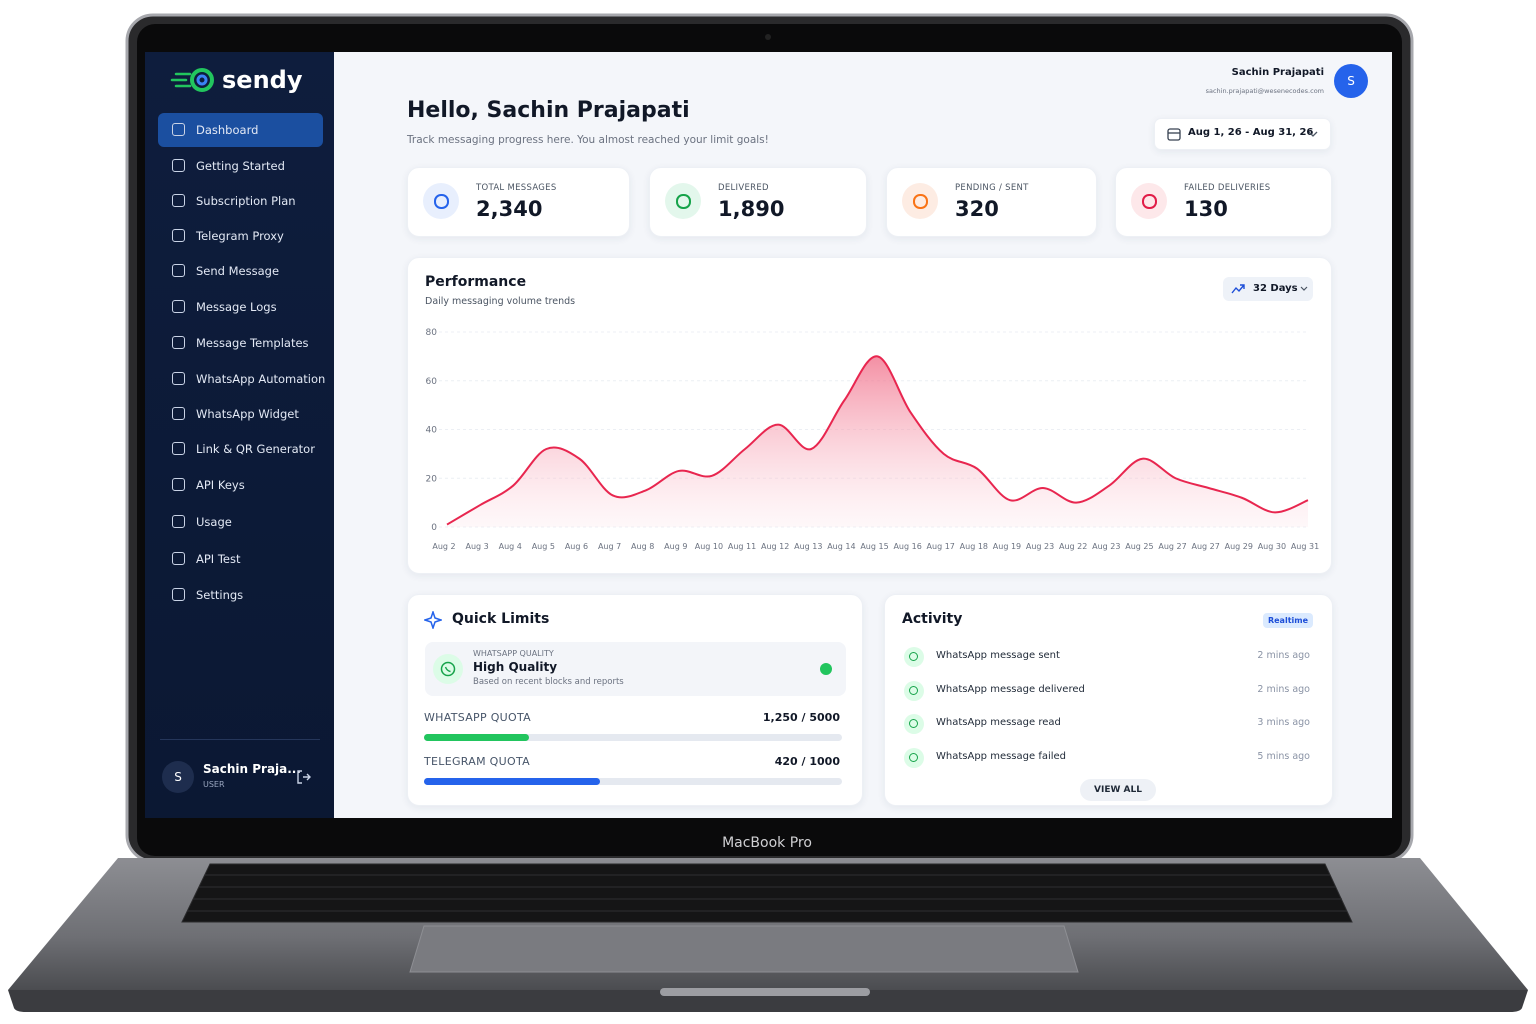 The image size is (1536, 1024). I want to click on chevron, so click(1304, 288).